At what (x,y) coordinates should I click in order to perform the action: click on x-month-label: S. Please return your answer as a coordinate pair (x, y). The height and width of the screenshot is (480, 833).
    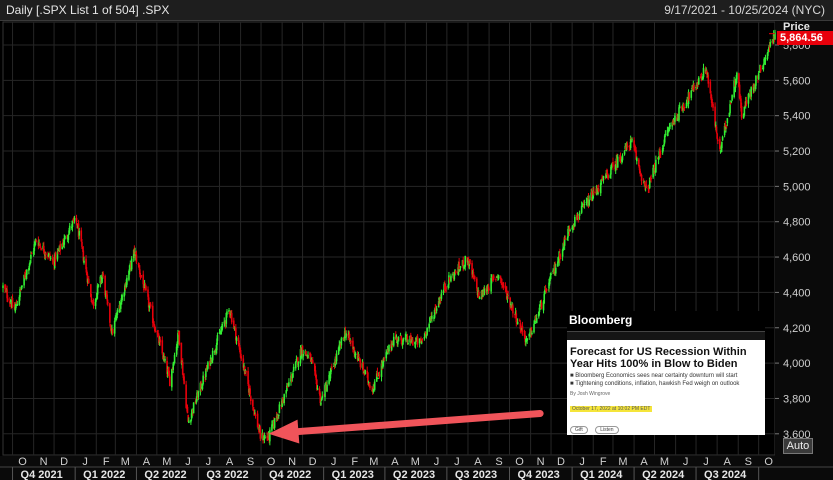
    Looking at the image, I should click on (748, 462).